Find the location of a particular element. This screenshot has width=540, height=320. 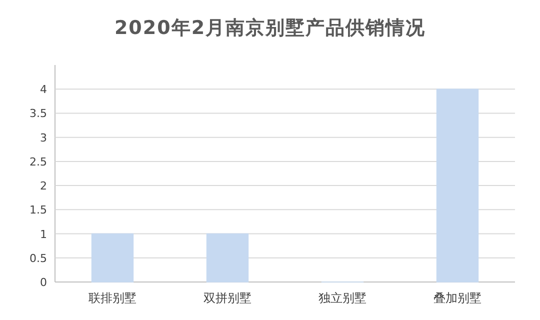

x-tick-label: 双拼别墅 is located at coordinates (228, 298).